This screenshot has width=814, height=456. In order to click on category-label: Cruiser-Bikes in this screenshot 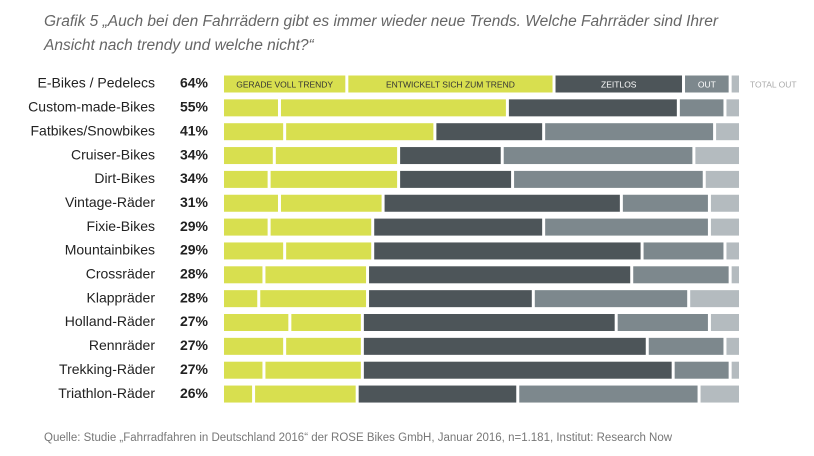, I will do `click(113, 154)`.